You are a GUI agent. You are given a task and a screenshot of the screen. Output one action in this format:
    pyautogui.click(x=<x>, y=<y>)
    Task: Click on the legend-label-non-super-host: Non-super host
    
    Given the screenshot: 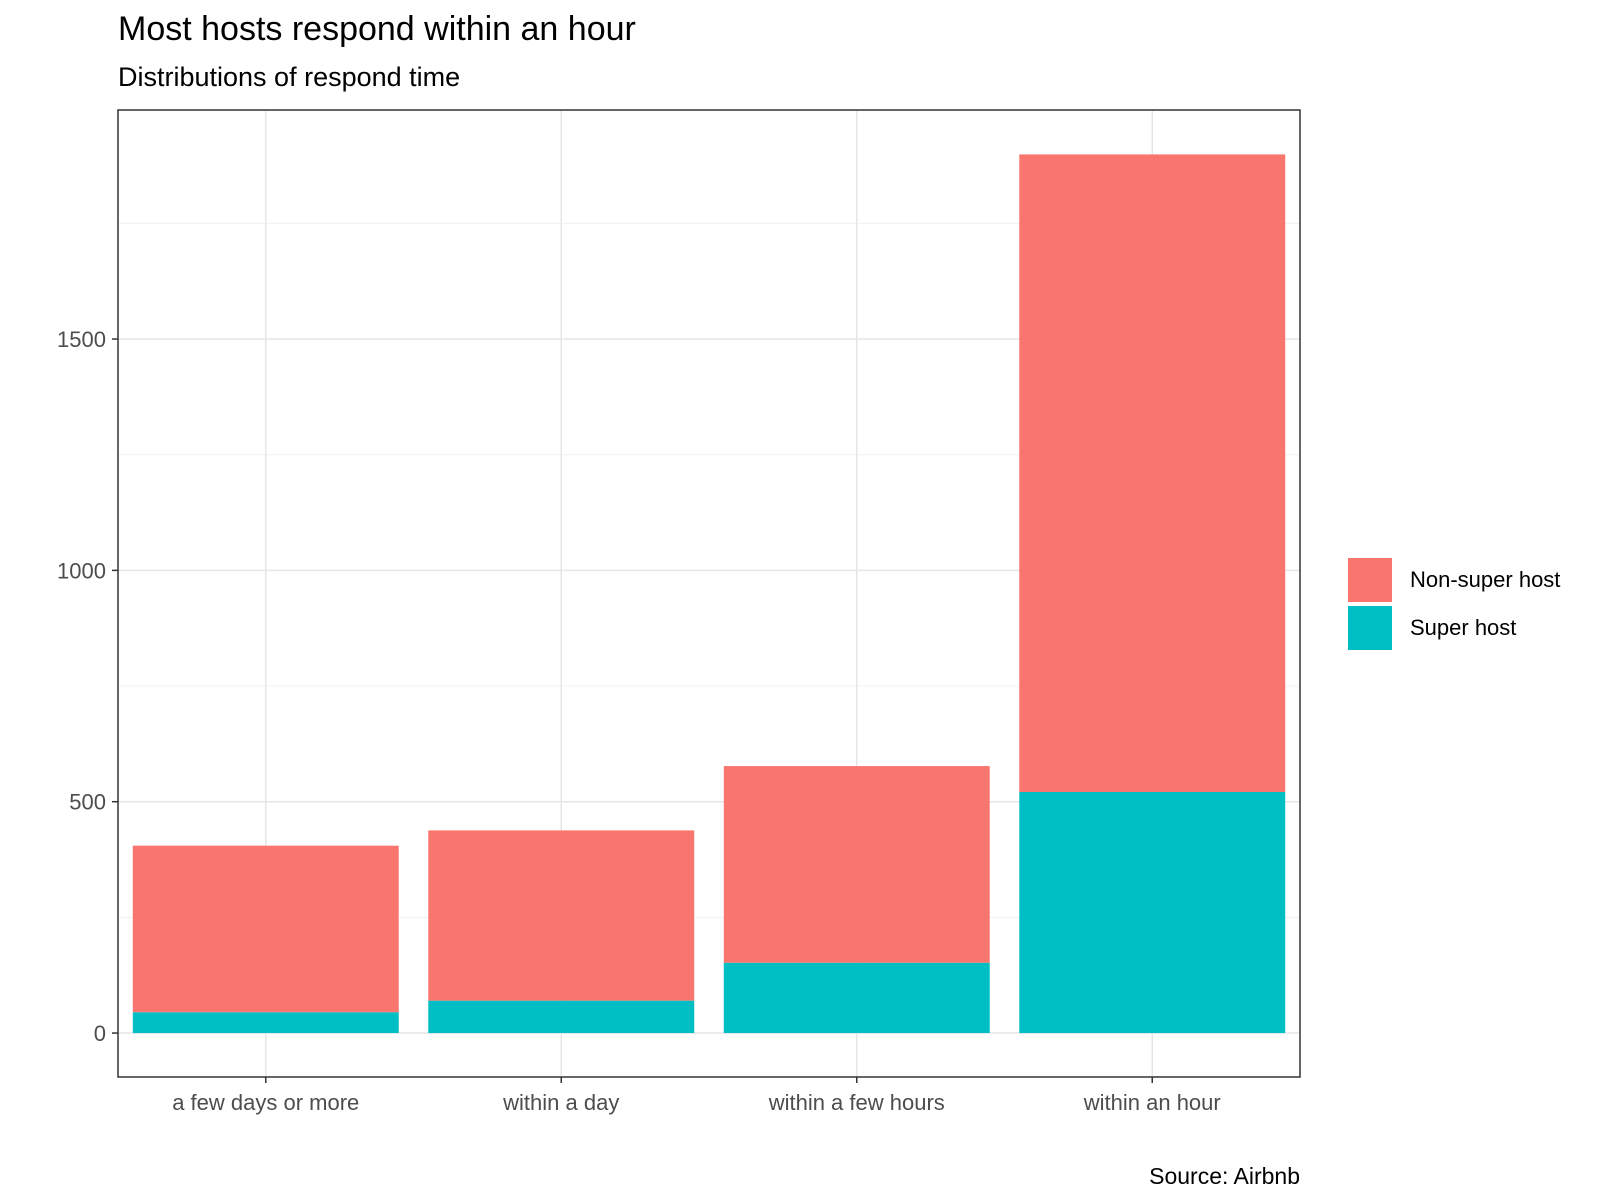 What is the action you would take?
    pyautogui.click(x=1485, y=579)
    